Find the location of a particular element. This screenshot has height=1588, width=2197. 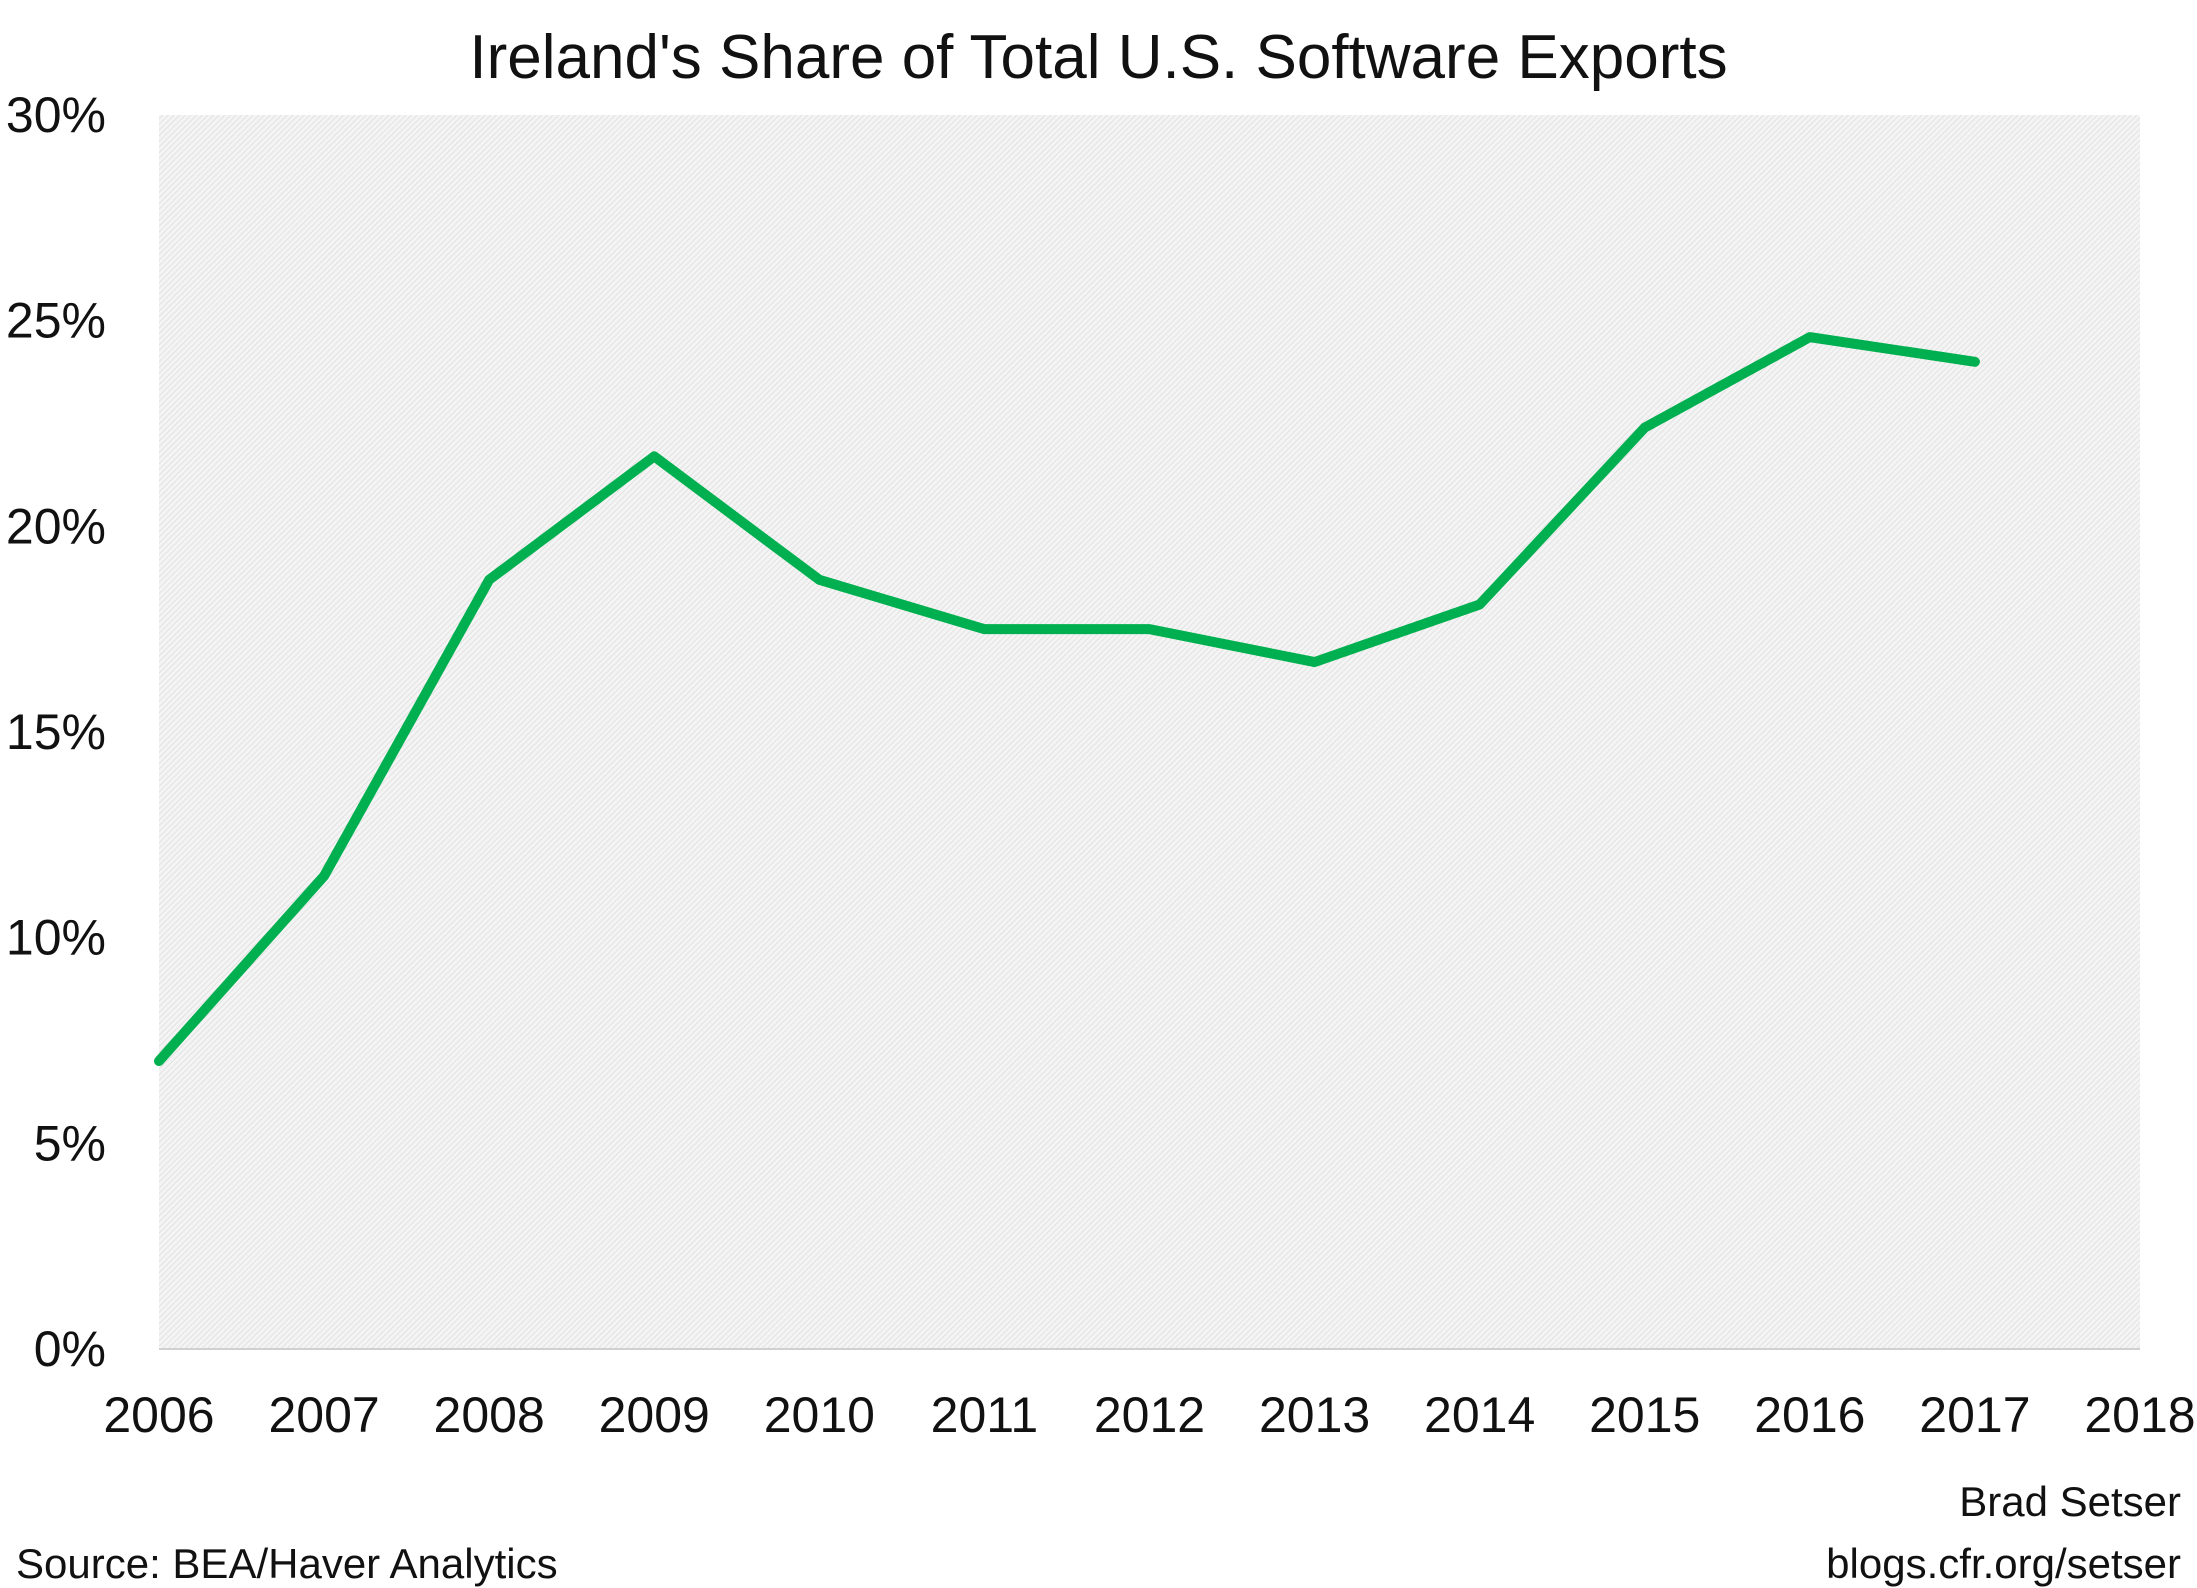

x-tick-label: 2014 is located at coordinates (1479, 1415).